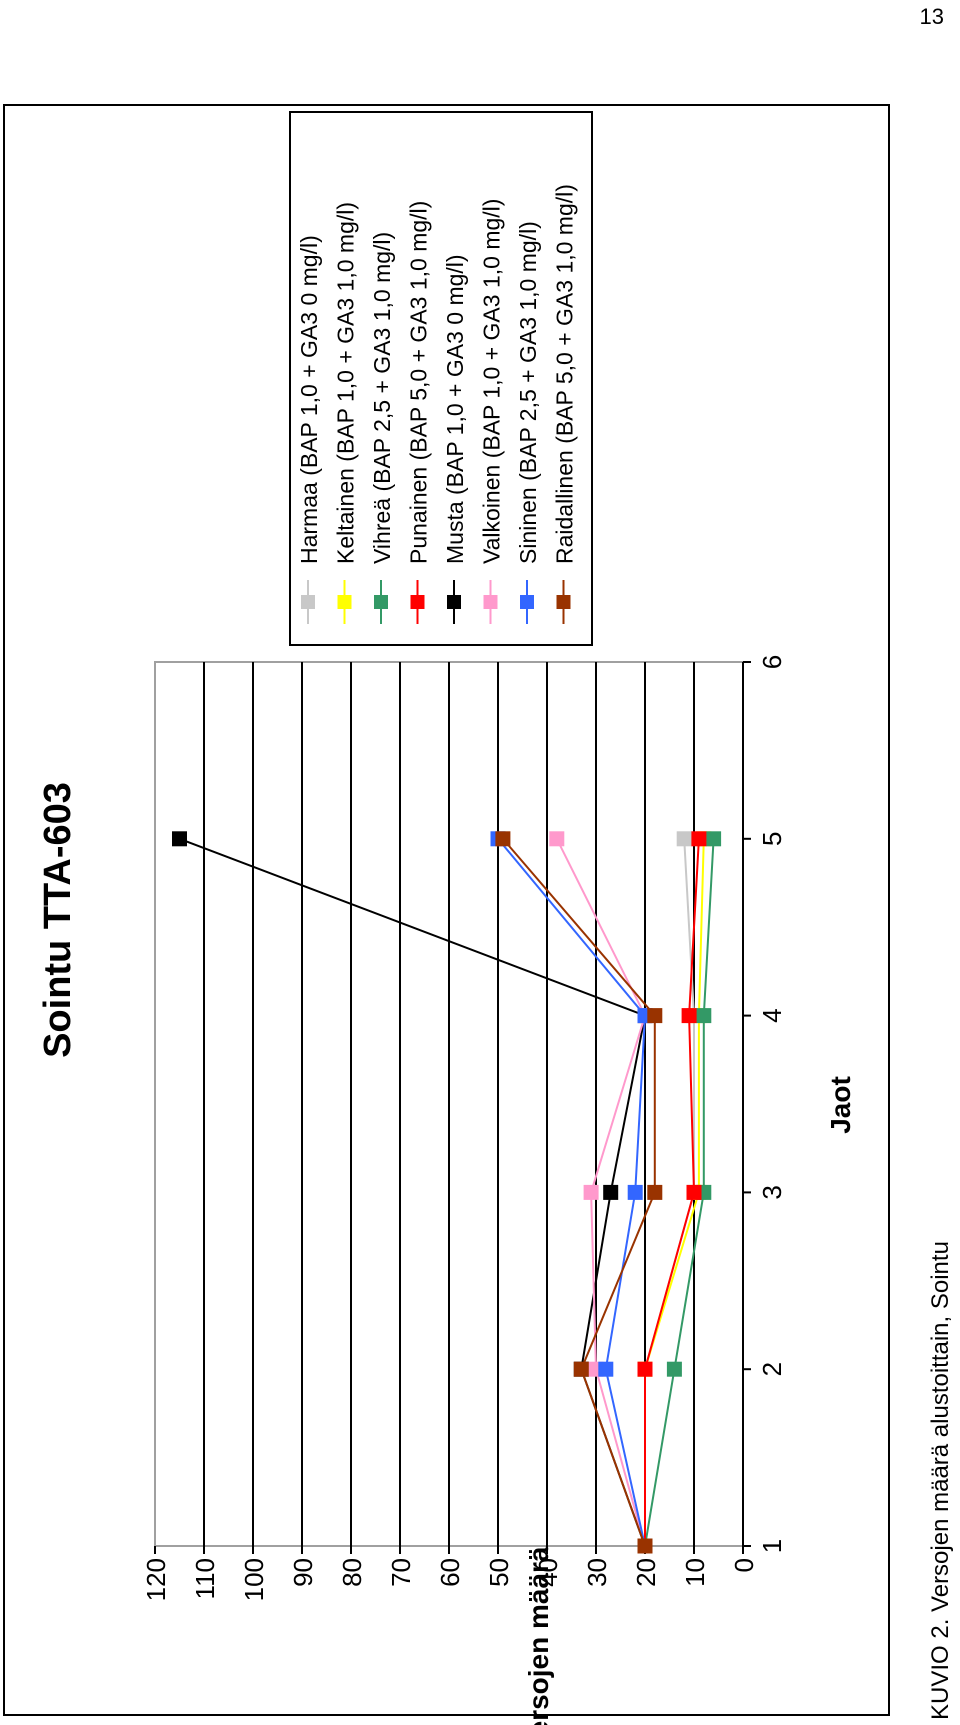  I want to click on y-tick-label: 40, so click(548, 1572).